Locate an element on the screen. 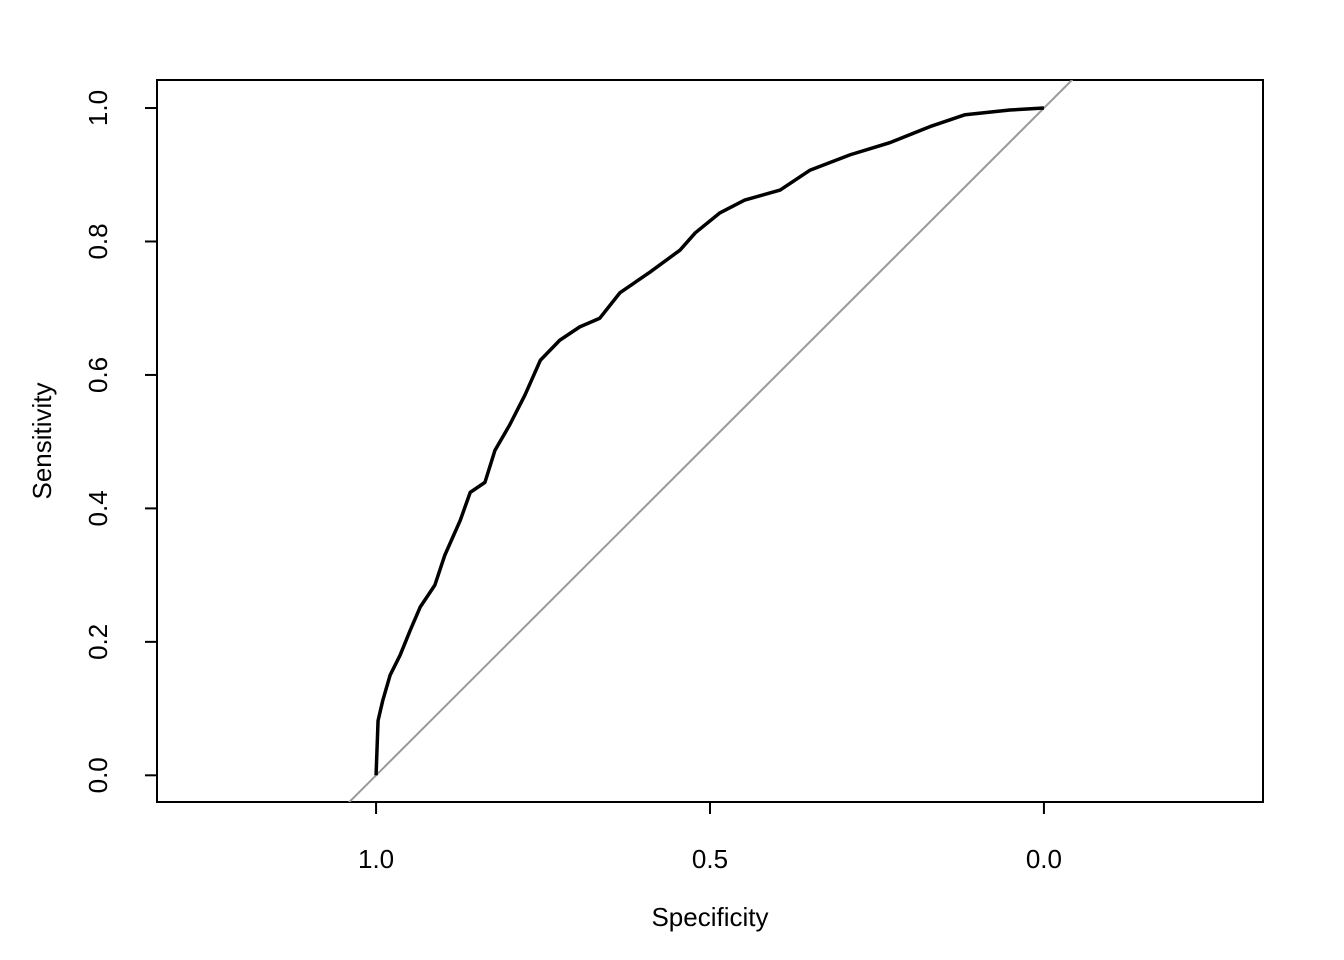 The image size is (1344, 960). y-tick-label: 0.2 is located at coordinates (98, 642).